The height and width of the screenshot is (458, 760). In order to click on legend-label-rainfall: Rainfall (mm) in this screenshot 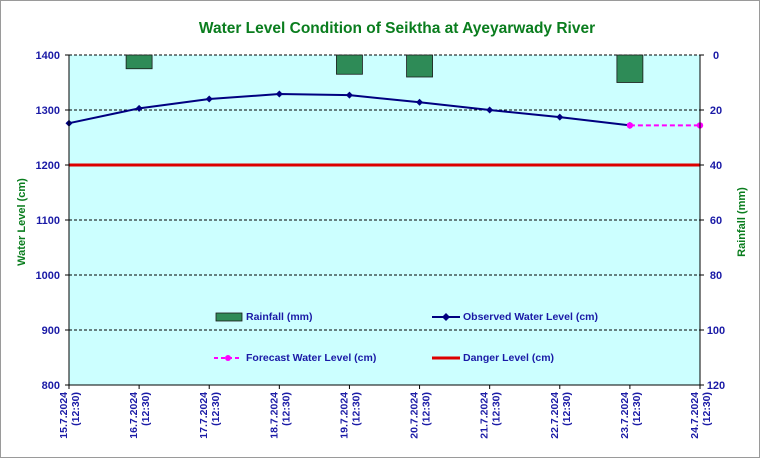, I will do `click(279, 317)`.